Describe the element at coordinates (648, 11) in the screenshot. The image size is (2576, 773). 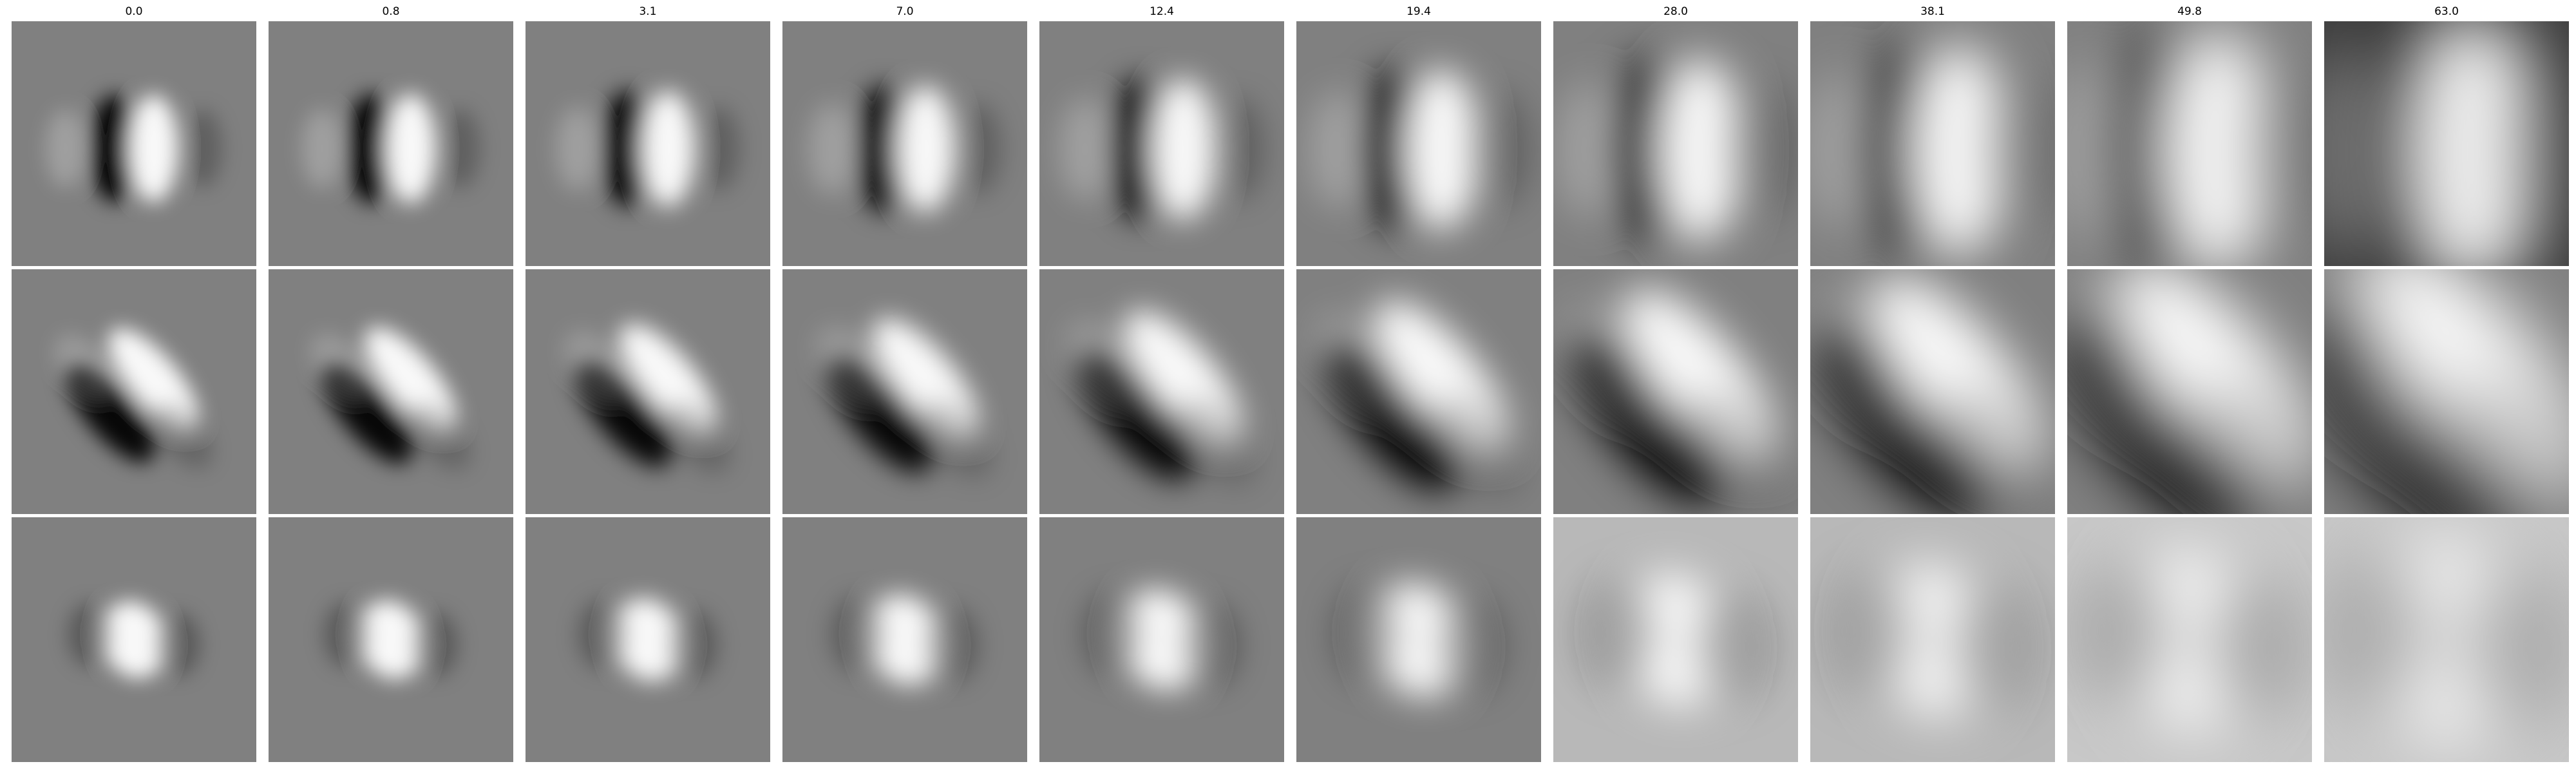
I see `column-title: 3.1` at that location.